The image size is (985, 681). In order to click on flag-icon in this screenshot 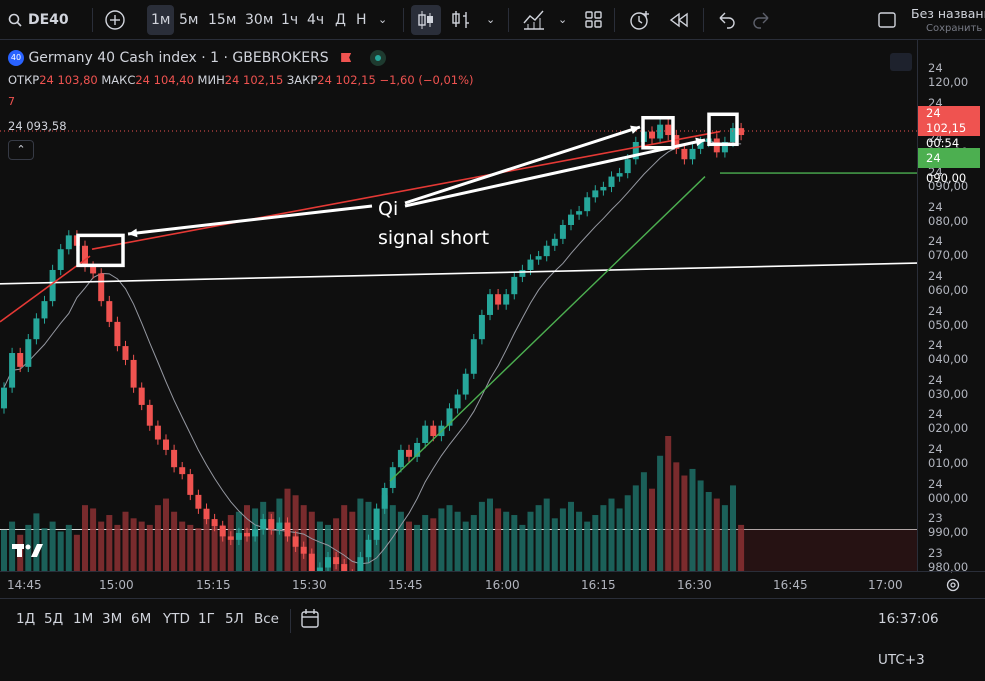, I will do `click(346, 57)`.